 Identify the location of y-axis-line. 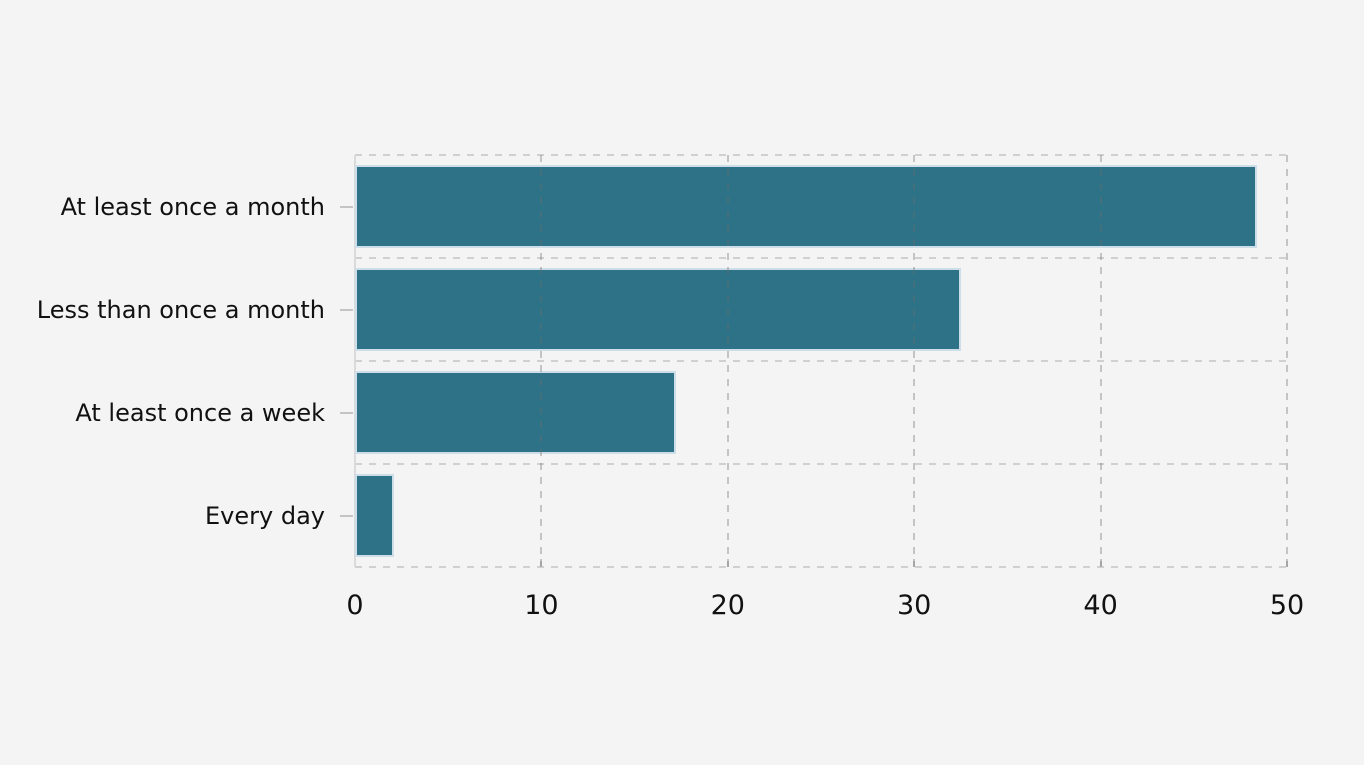
(355, 361).